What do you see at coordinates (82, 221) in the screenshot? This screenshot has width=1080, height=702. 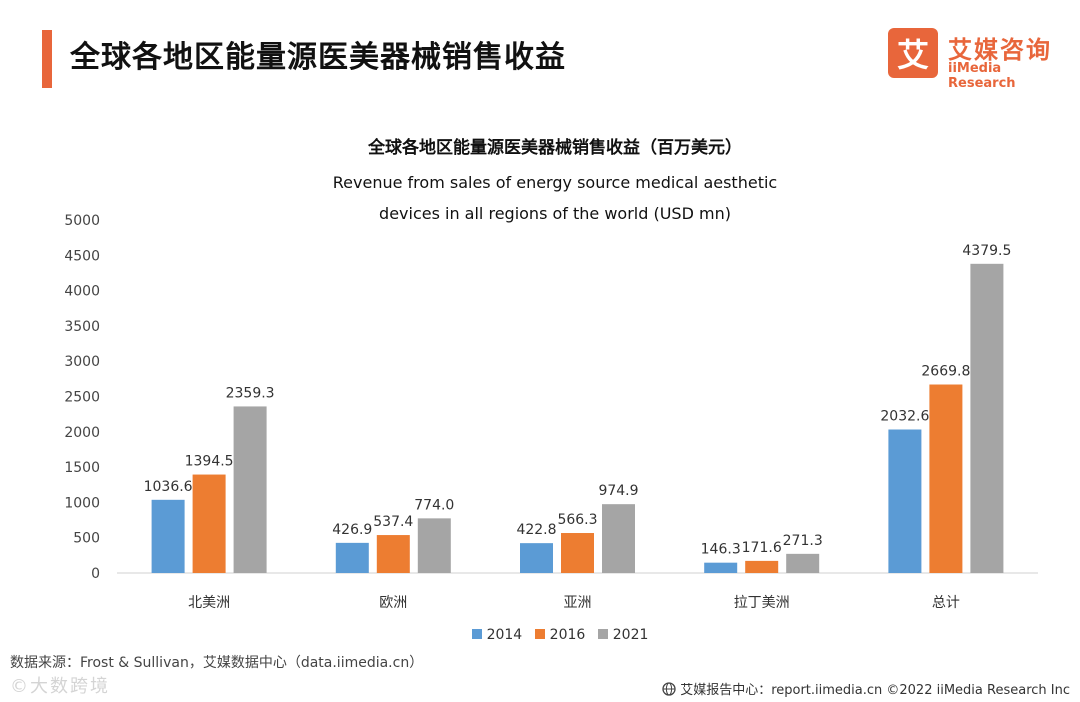 I see `y-tick-label: 5000` at bounding box center [82, 221].